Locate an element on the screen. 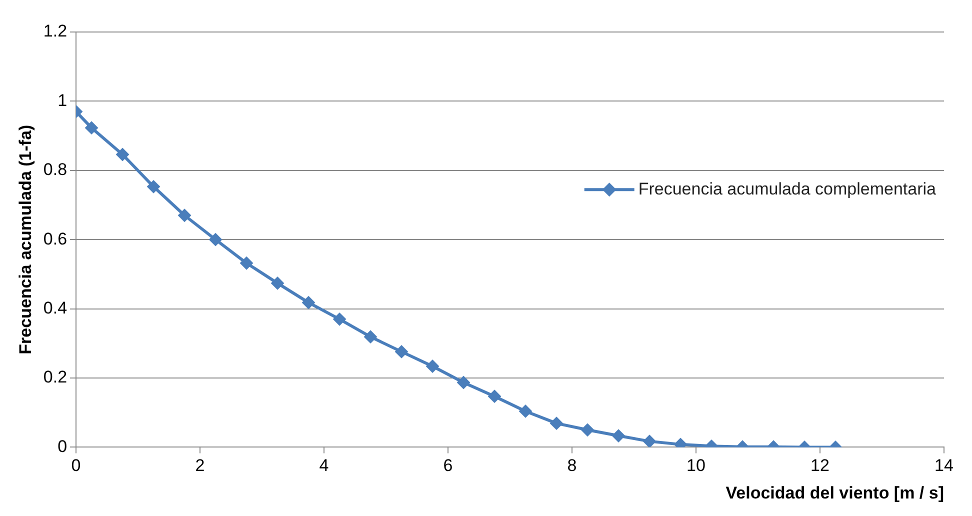 The image size is (972, 516). x-tick-label: 12 is located at coordinates (820, 466).